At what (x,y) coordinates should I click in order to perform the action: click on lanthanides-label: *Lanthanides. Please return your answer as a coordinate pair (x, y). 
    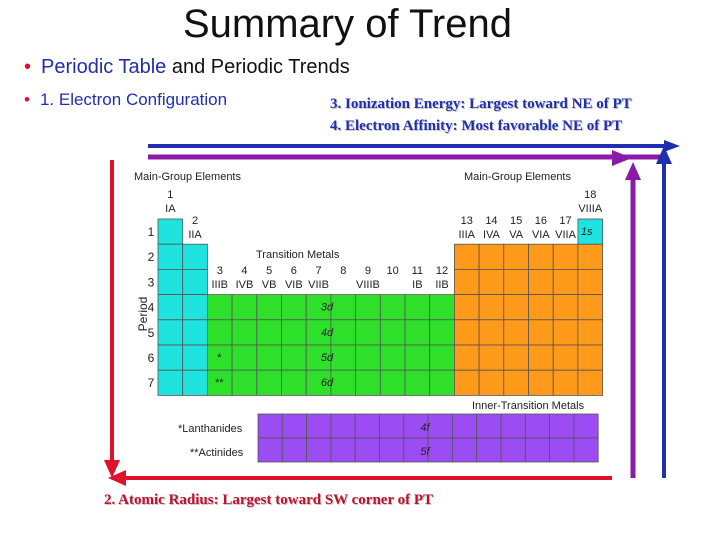
    Looking at the image, I should click on (210, 429).